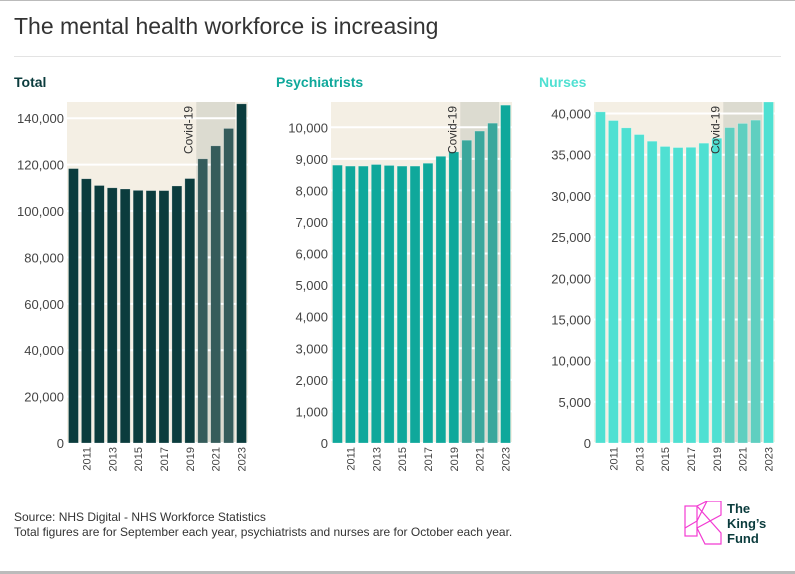  I want to click on y-tick-label: 9,000, so click(311, 159).